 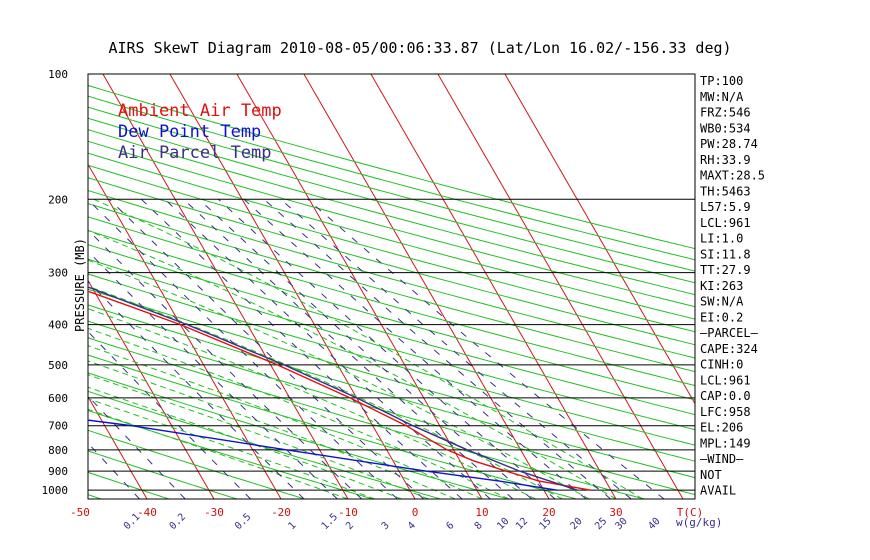 What do you see at coordinates (599, 239) in the screenshot?
I see `isotherm-line` at bounding box center [599, 239].